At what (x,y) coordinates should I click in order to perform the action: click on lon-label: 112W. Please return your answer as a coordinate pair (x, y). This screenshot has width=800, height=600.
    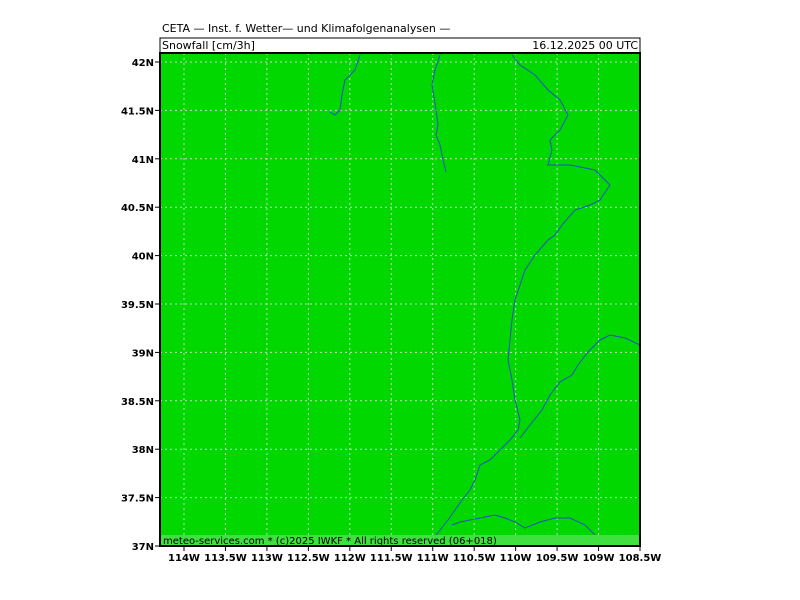
    Looking at the image, I should click on (350, 558).